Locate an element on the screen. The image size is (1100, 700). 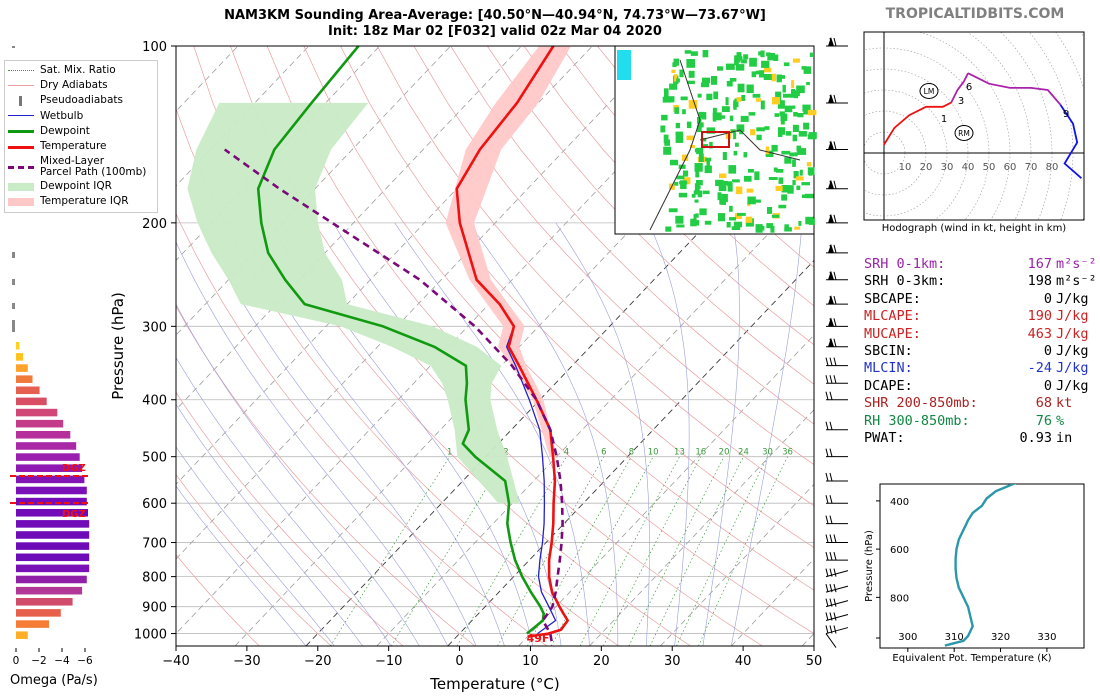
mixing-ratio-label: 1 is located at coordinates (449, 453).